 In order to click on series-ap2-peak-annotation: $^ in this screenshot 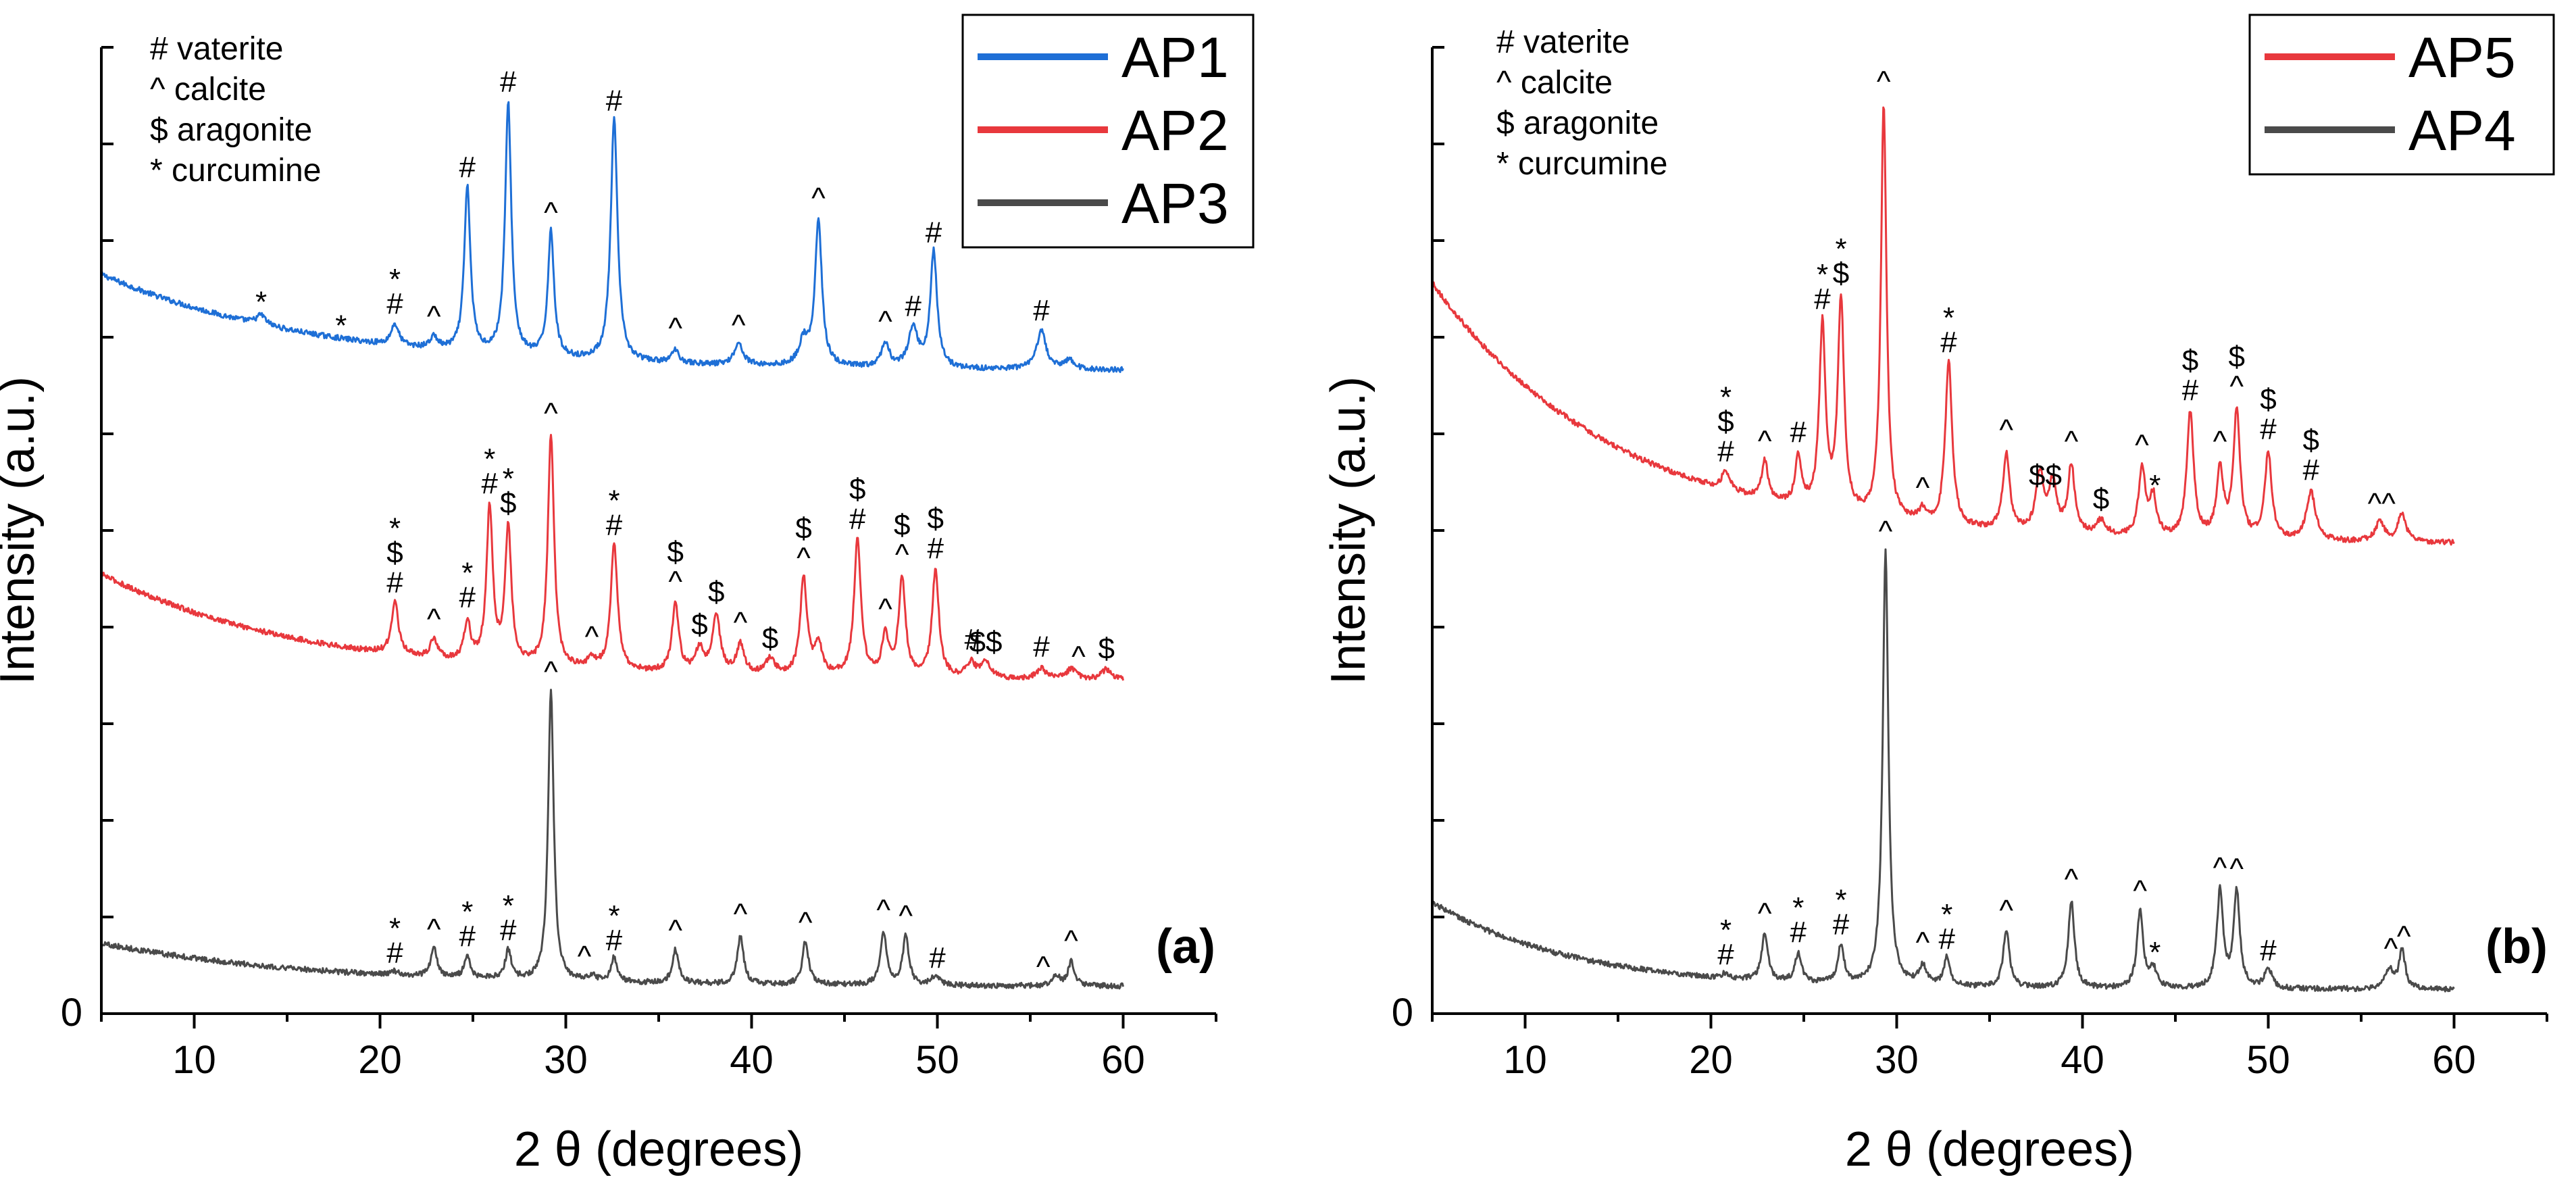, I will do `click(803, 543)`.